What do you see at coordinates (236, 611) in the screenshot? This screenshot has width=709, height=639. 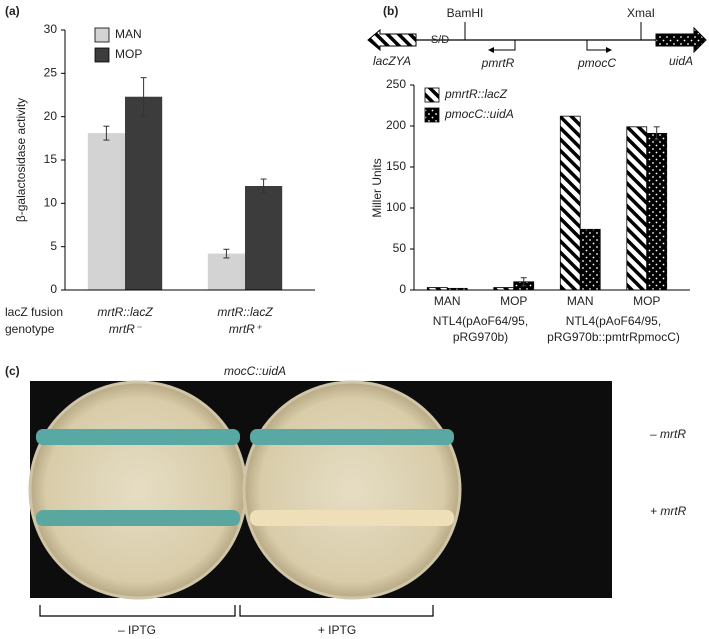 I see `bracket` at bounding box center [236, 611].